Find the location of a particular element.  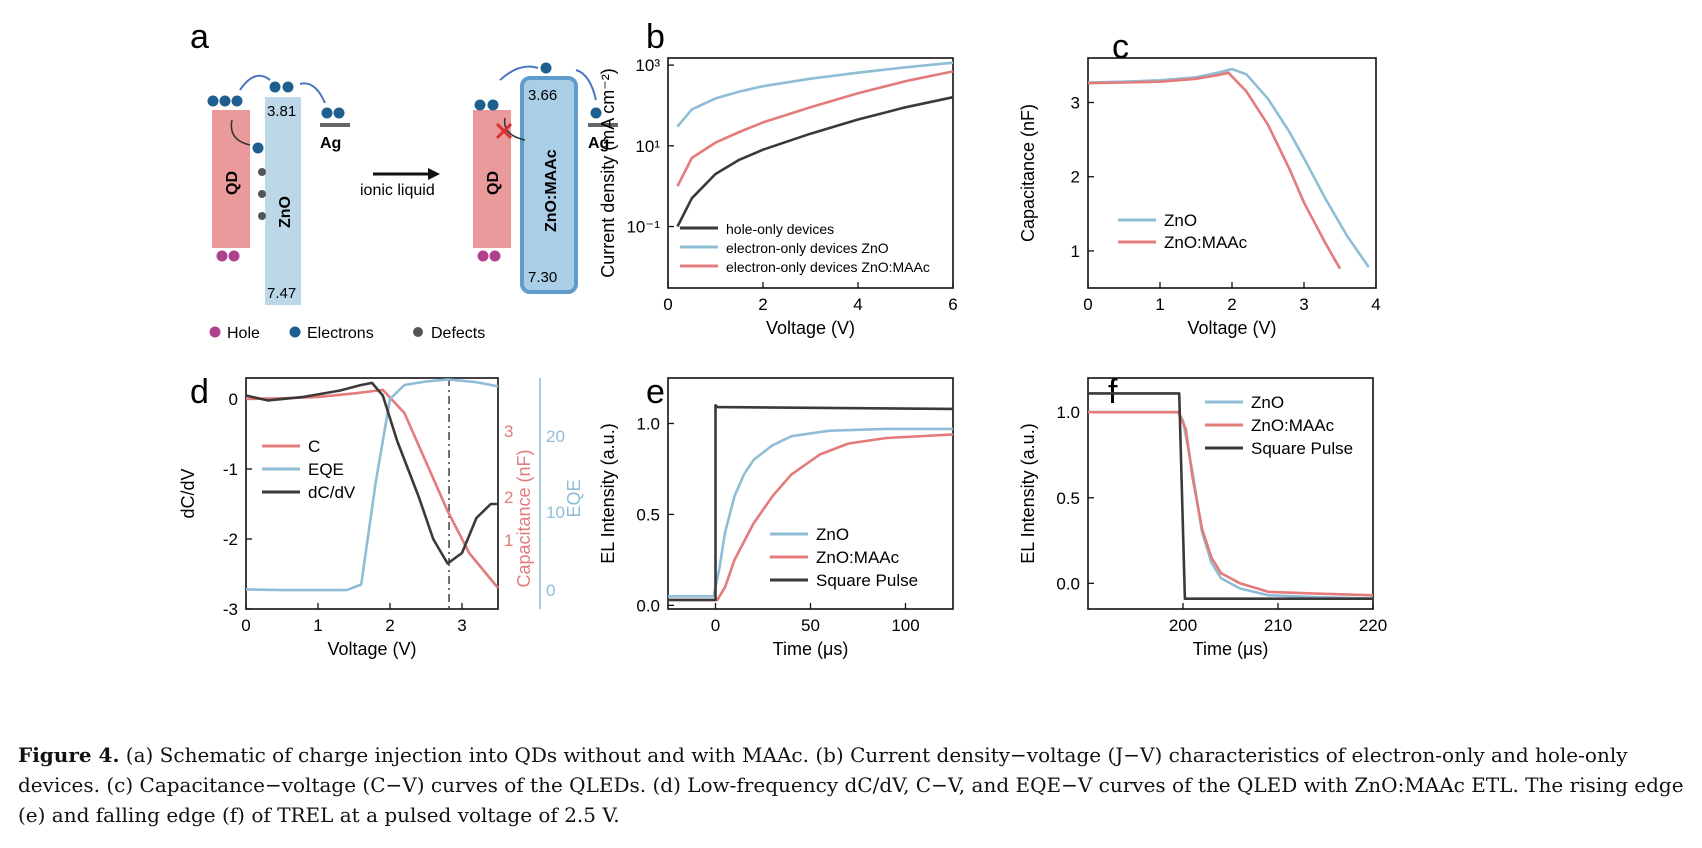

maac-vb-value: 7.30 is located at coordinates (542, 277).